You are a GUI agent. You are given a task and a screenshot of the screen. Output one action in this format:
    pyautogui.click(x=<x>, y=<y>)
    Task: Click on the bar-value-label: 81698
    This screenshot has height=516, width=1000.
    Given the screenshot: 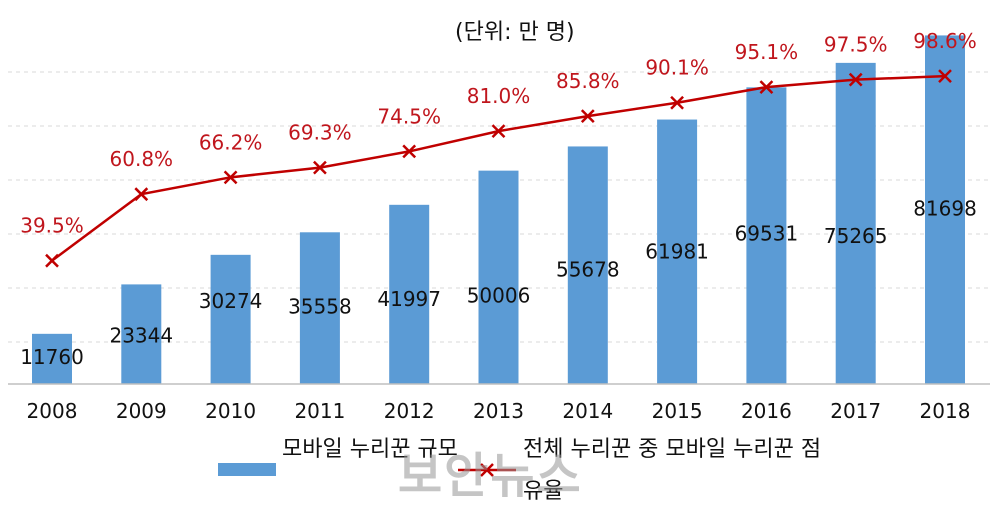 What is the action you would take?
    pyautogui.click(x=945, y=208)
    